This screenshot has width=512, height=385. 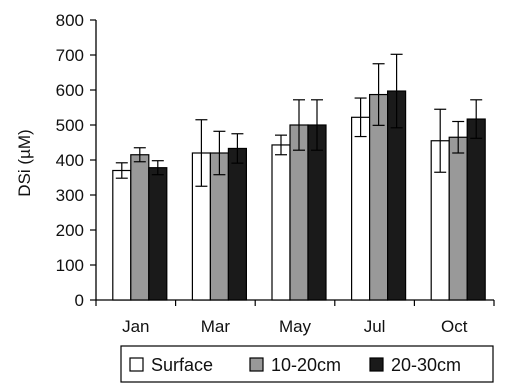 I want to click on y-tick-label: 500, so click(x=70, y=125).